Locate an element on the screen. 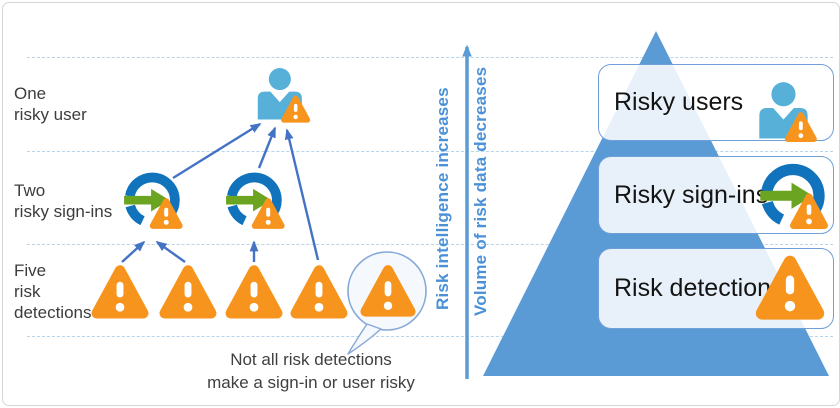 The width and height of the screenshot is (840, 408). flow-arrows is located at coordinates (220, 192).